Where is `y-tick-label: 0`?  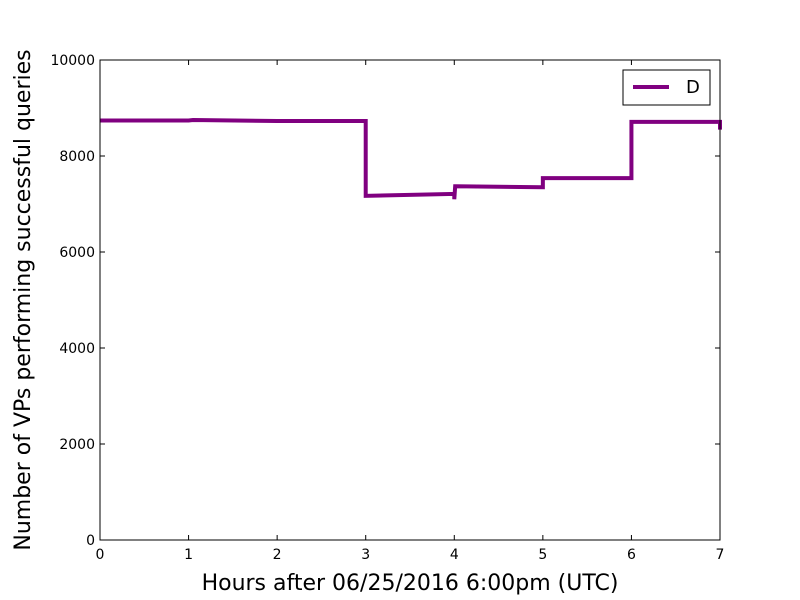
y-tick-label: 0 is located at coordinates (90, 541).